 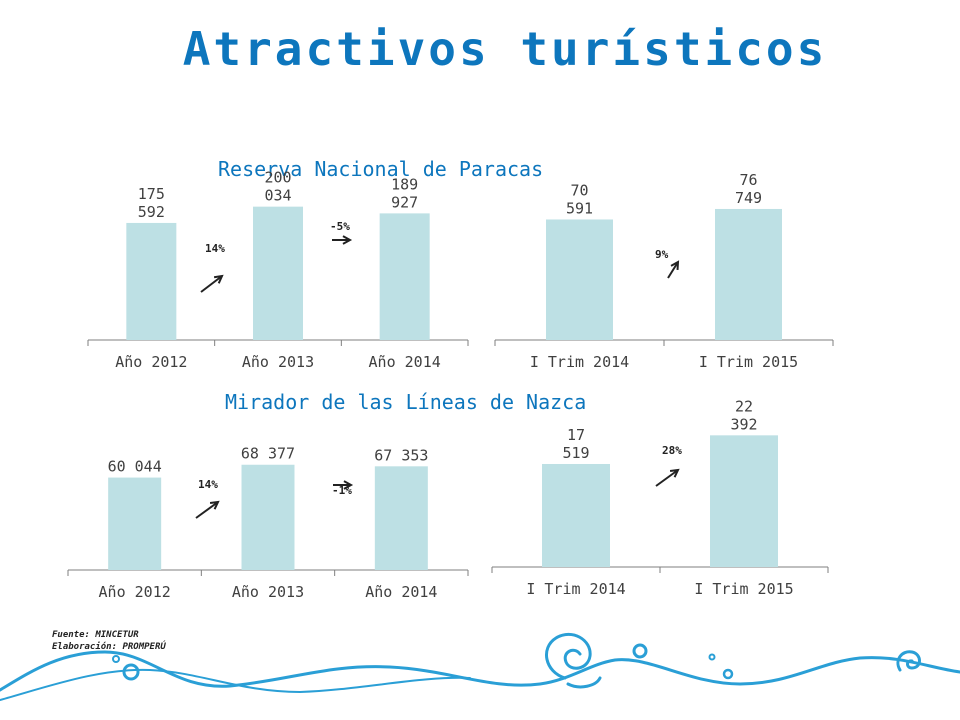 What do you see at coordinates (381, 169) in the screenshot?
I see `subtitle-paracas: Reserva Nacional de Paracas` at bounding box center [381, 169].